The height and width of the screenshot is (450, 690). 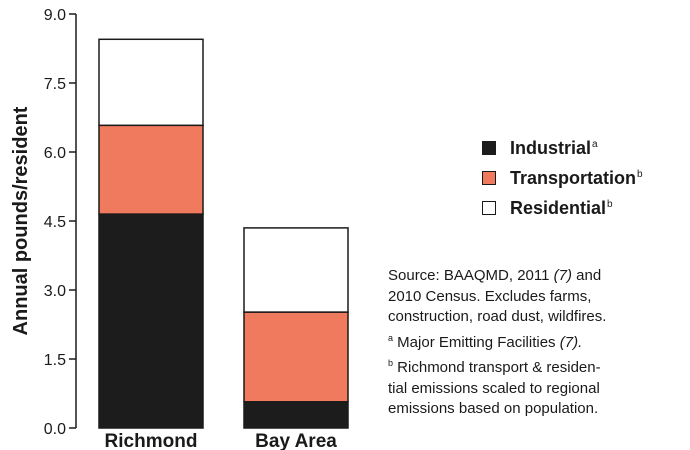 I want to click on source-line-1: Source: BAAQMD, 2011 (7) and, so click(x=538, y=276).